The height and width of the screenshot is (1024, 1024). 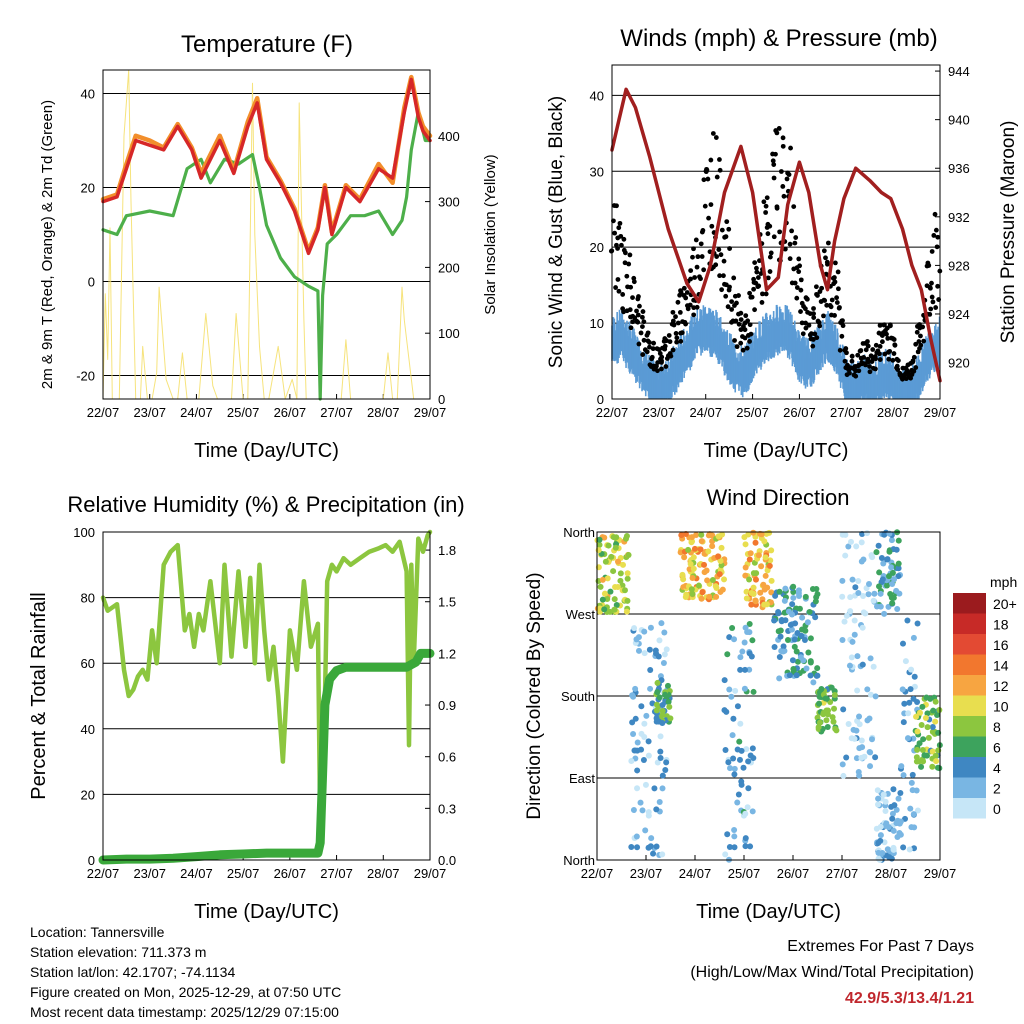 I want to click on x-tick-label: 24/07, so click(x=705, y=412).